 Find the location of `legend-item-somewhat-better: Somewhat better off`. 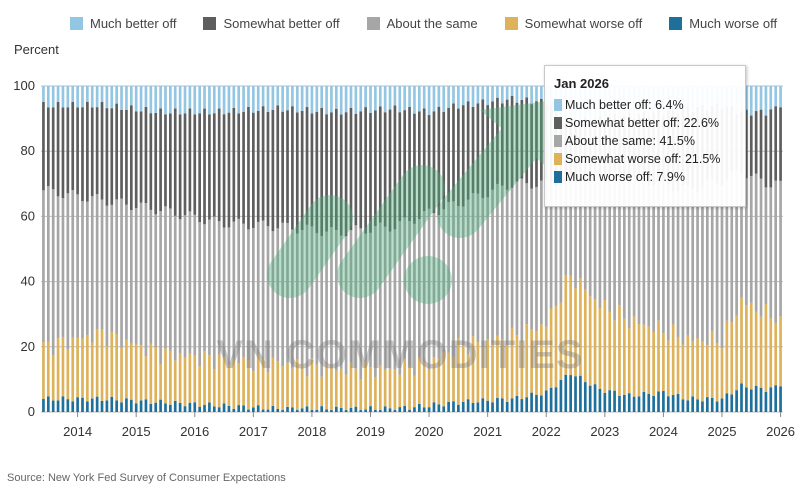

legend-item-somewhat-better: Somewhat better off is located at coordinates (271, 23).